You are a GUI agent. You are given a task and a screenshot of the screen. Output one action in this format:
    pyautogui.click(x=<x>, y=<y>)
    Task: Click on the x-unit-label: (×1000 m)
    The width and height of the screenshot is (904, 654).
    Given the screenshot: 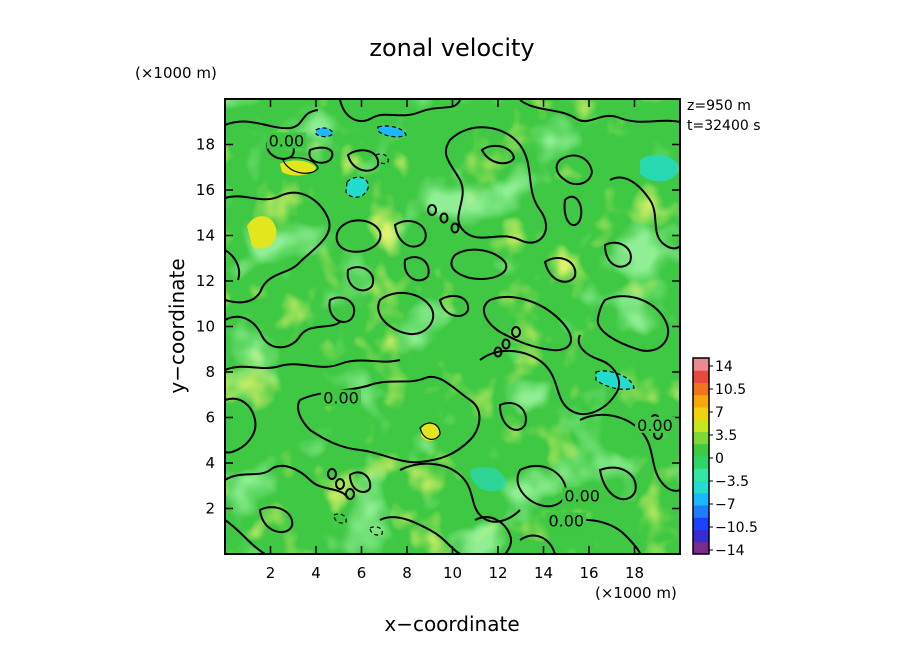 What is the action you would take?
    pyautogui.click(x=636, y=593)
    